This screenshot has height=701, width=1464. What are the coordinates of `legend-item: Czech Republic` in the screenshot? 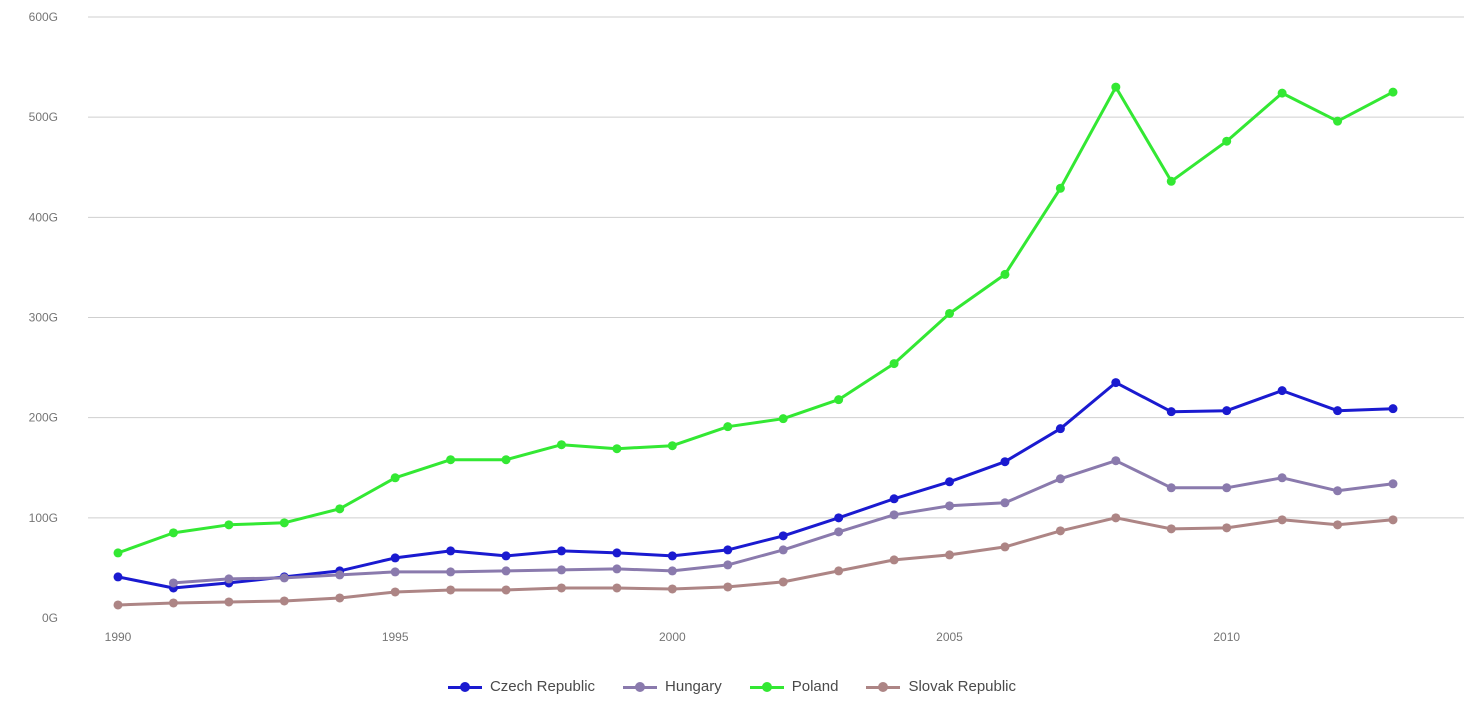 It's located at (521, 686).